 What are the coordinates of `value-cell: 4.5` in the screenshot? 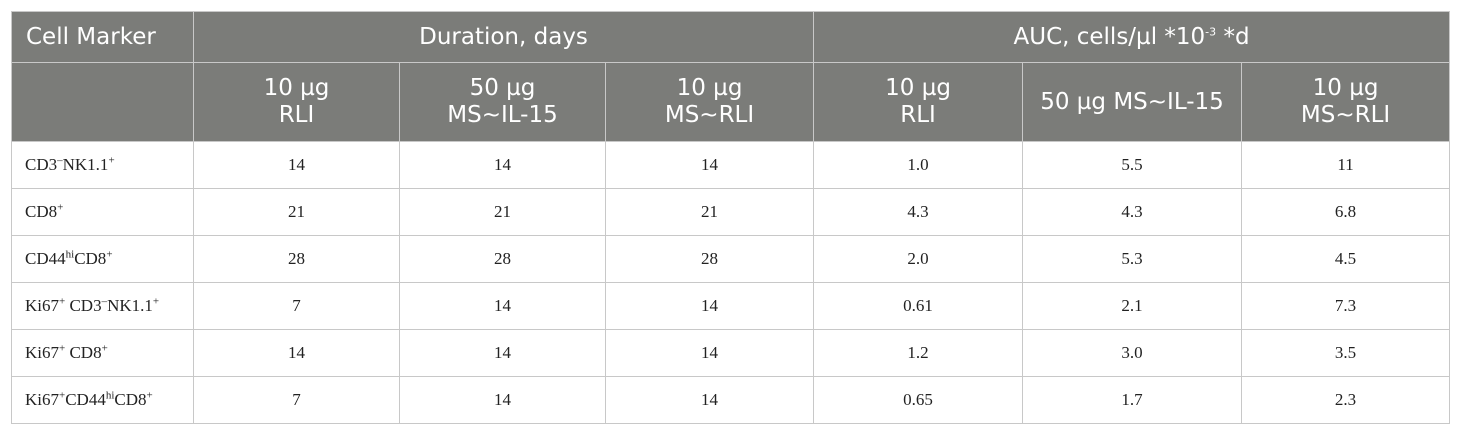 It's located at (1346, 259).